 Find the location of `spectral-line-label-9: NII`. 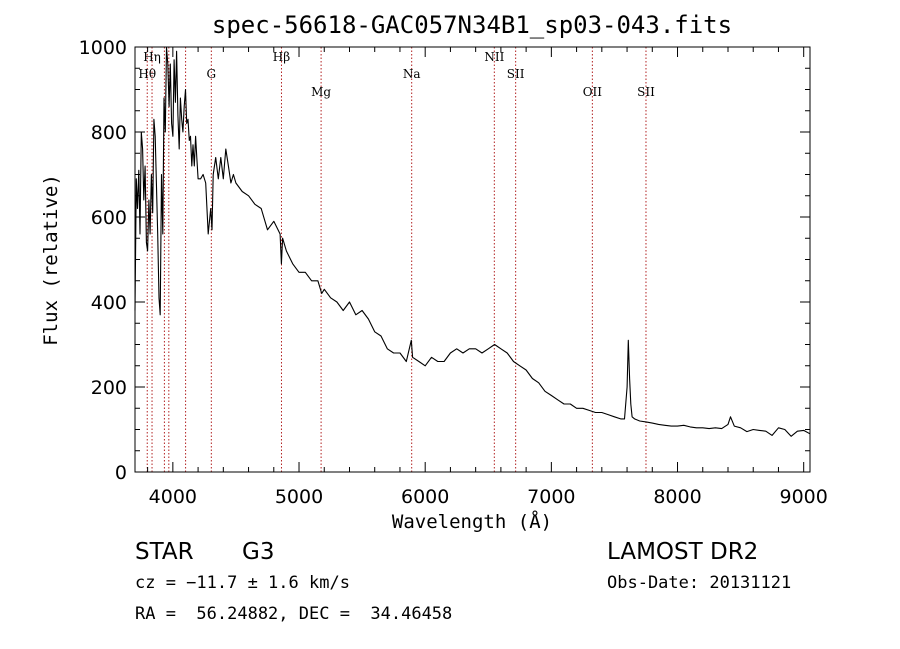

spectral-line-label-9: NII is located at coordinates (494, 57).